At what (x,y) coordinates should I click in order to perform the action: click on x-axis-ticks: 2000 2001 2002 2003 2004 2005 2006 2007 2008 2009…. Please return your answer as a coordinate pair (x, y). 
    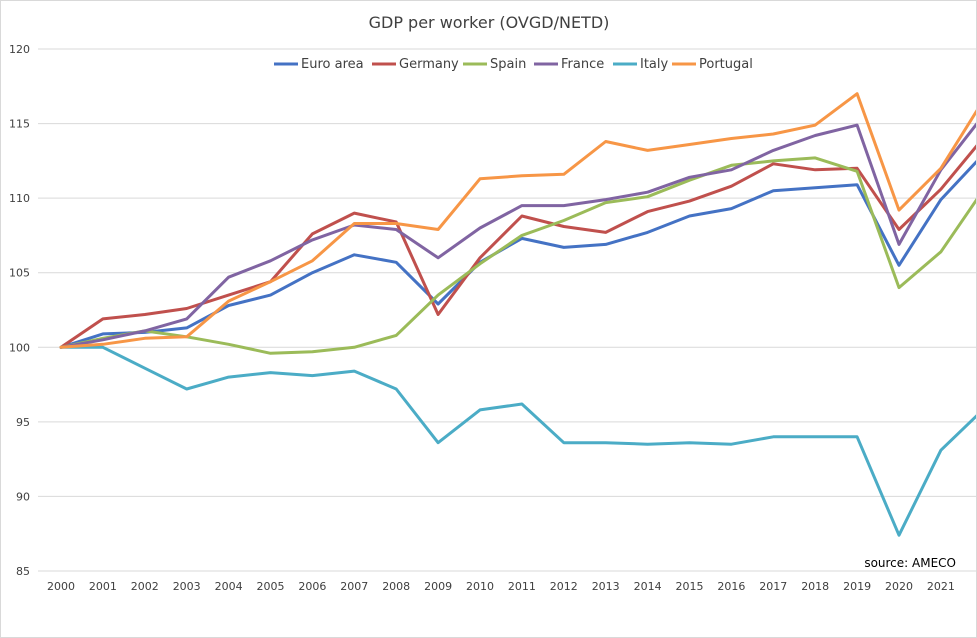
    Looking at the image, I should click on (501, 586).